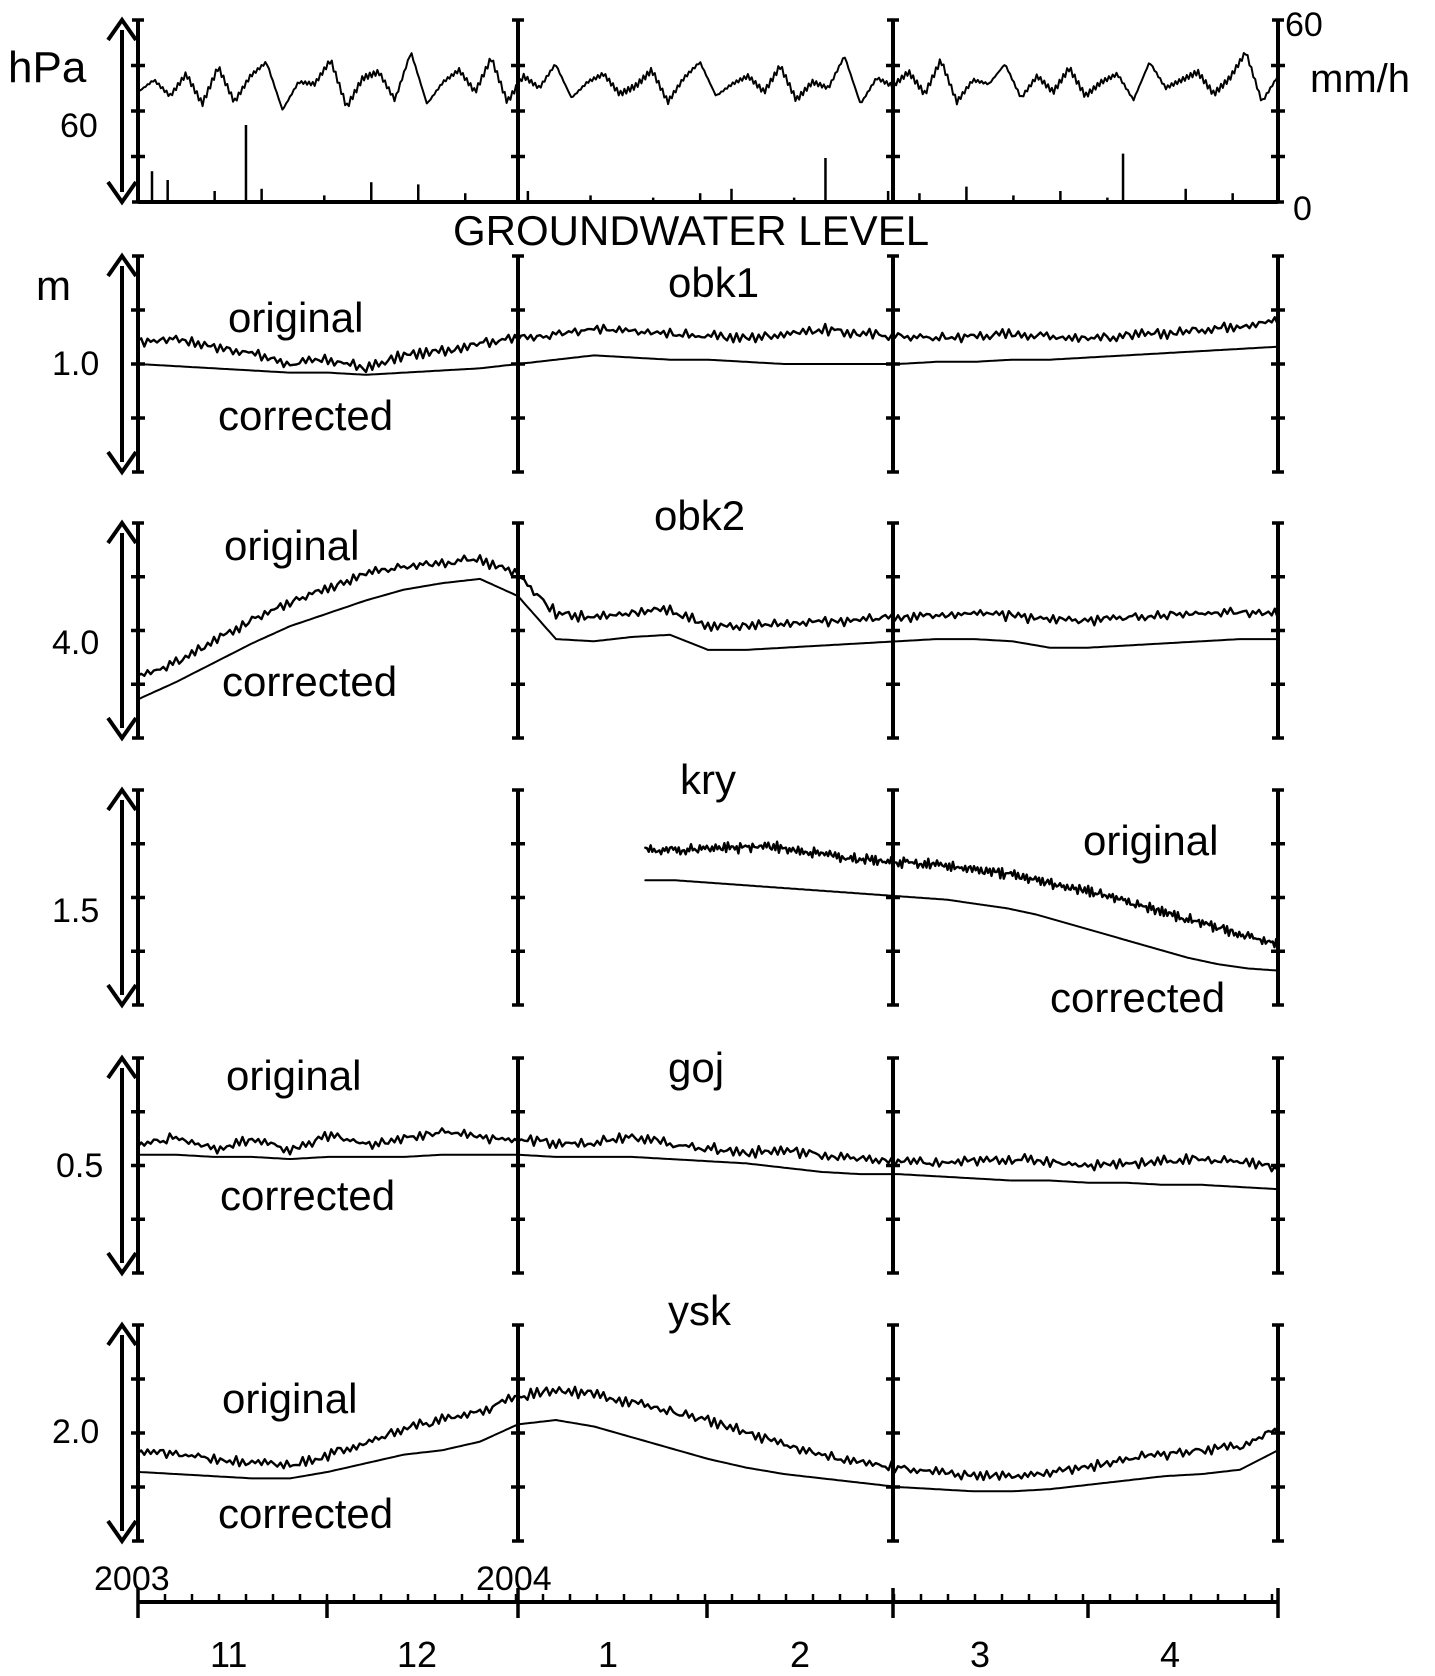 The height and width of the screenshot is (1676, 1435). I want to click on obk2-original-line, so click(708, 615).